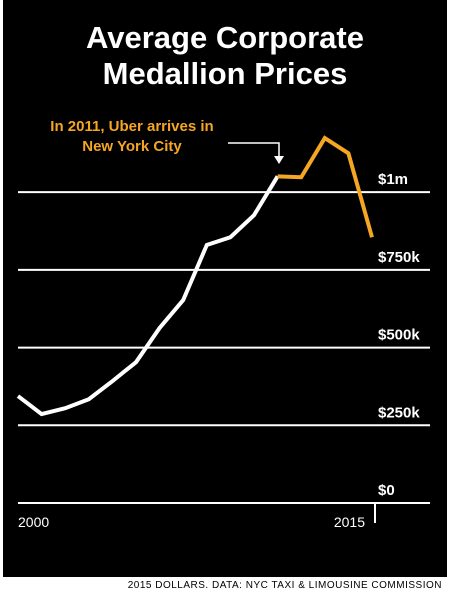  Describe the element at coordinates (399, 412) in the screenshot. I see `y-tick-label: $250k` at that location.